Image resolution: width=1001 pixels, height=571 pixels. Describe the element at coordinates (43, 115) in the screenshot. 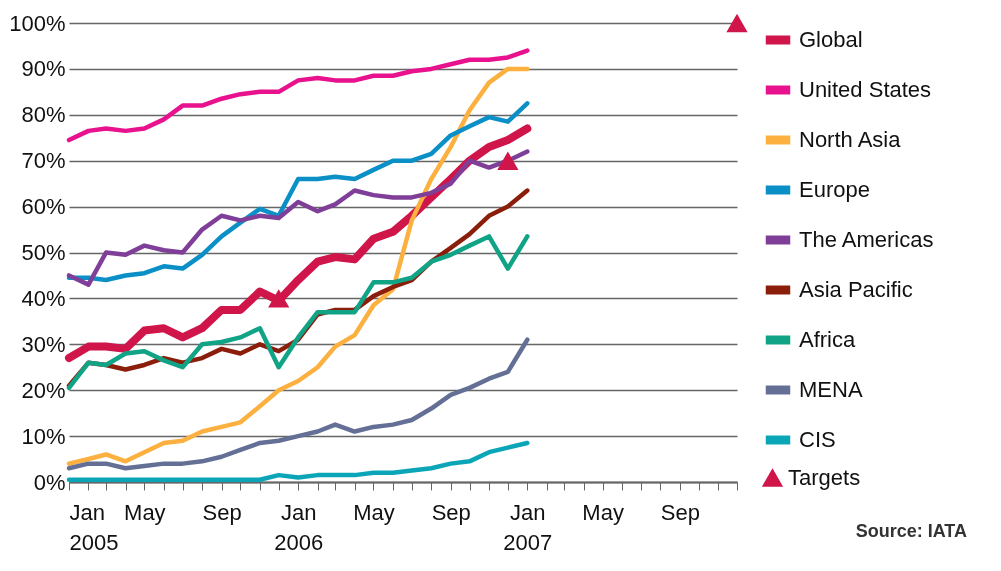

I see `y-tick-label: 80%` at that location.